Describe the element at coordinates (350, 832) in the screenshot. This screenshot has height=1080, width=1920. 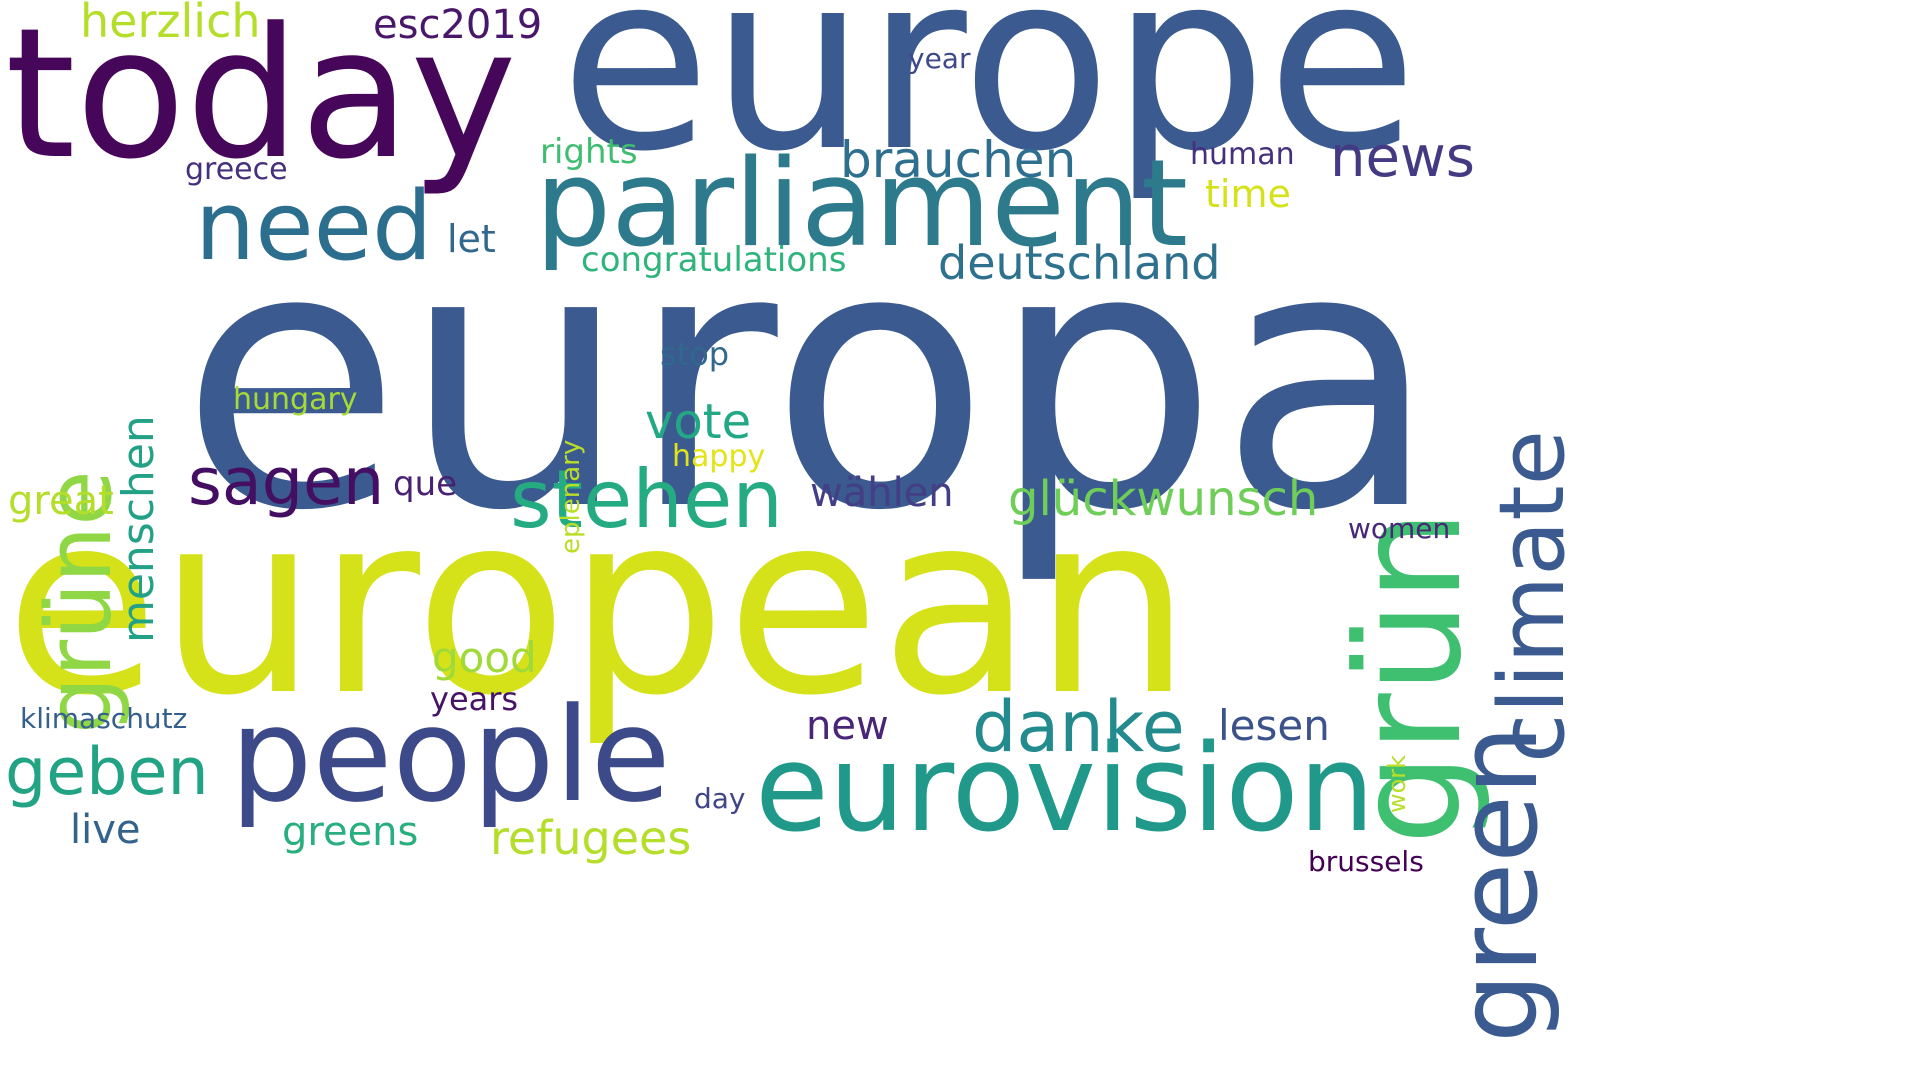
I see `word-greens: greens` at that location.